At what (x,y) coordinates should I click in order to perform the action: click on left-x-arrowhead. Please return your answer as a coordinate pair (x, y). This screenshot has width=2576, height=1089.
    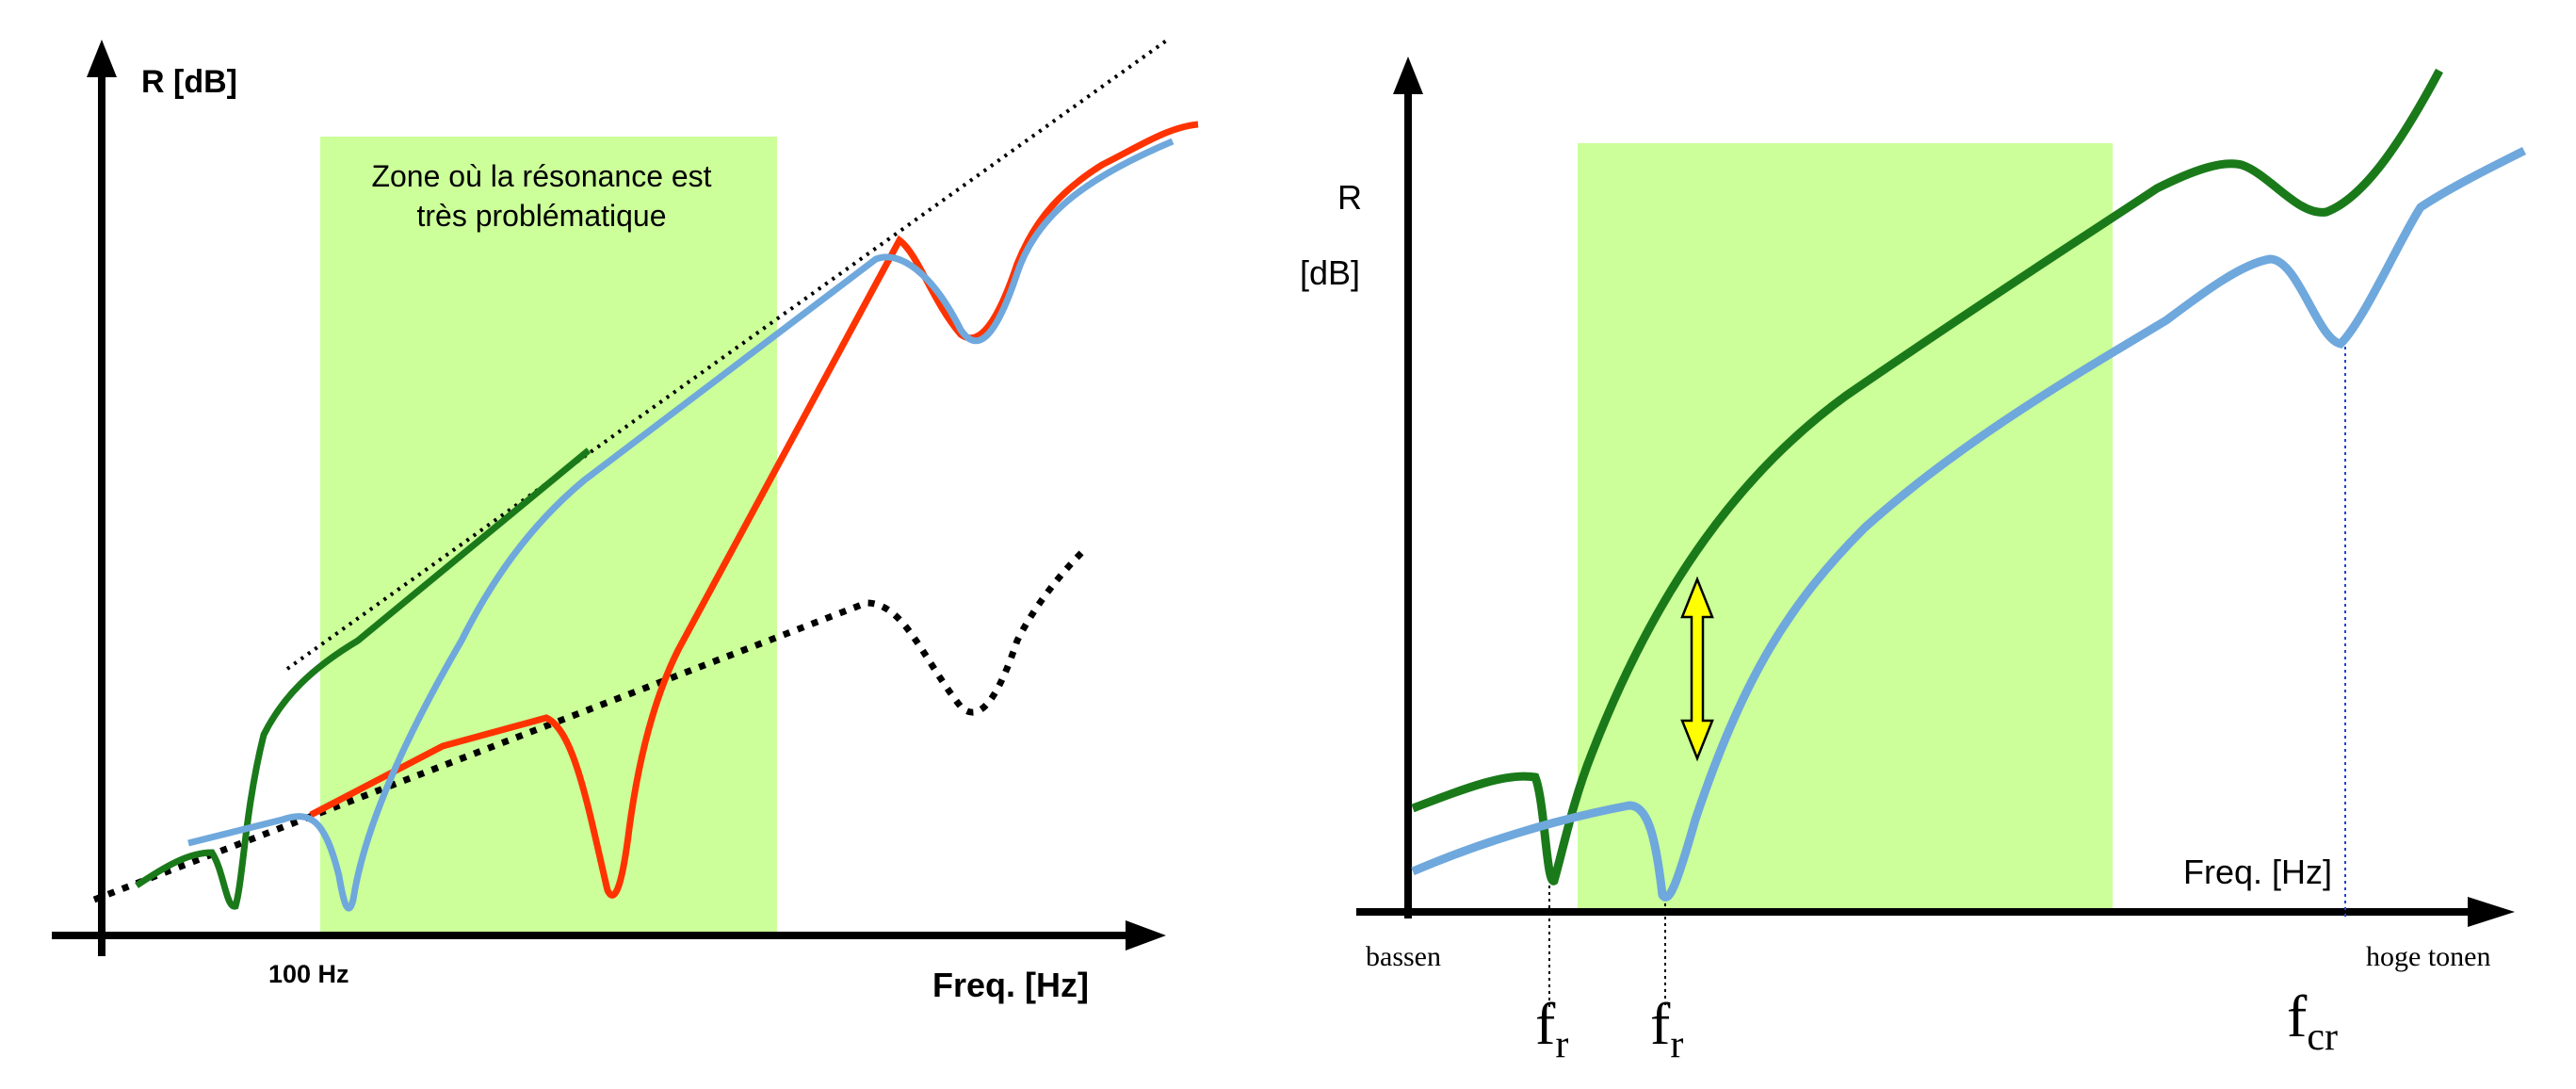
    Looking at the image, I should click on (1146, 935).